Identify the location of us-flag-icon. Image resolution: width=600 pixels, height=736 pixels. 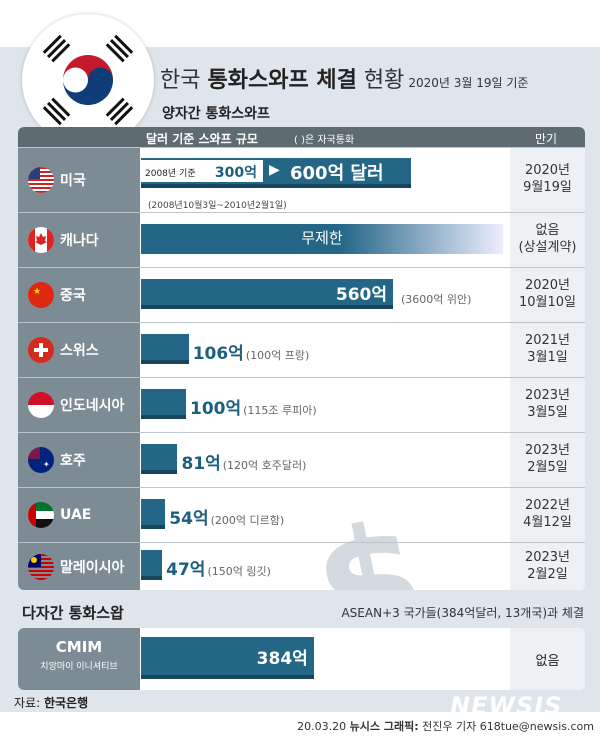
(41, 180).